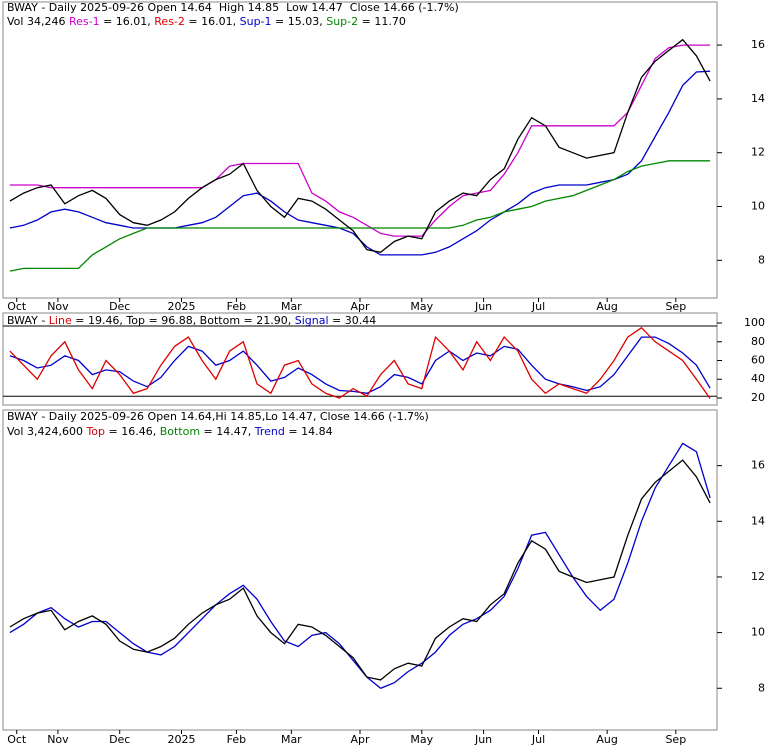 This screenshot has width=780, height=745. What do you see at coordinates (132, 431) in the screenshot?
I see `header-part: = 16.46,` at bounding box center [132, 431].